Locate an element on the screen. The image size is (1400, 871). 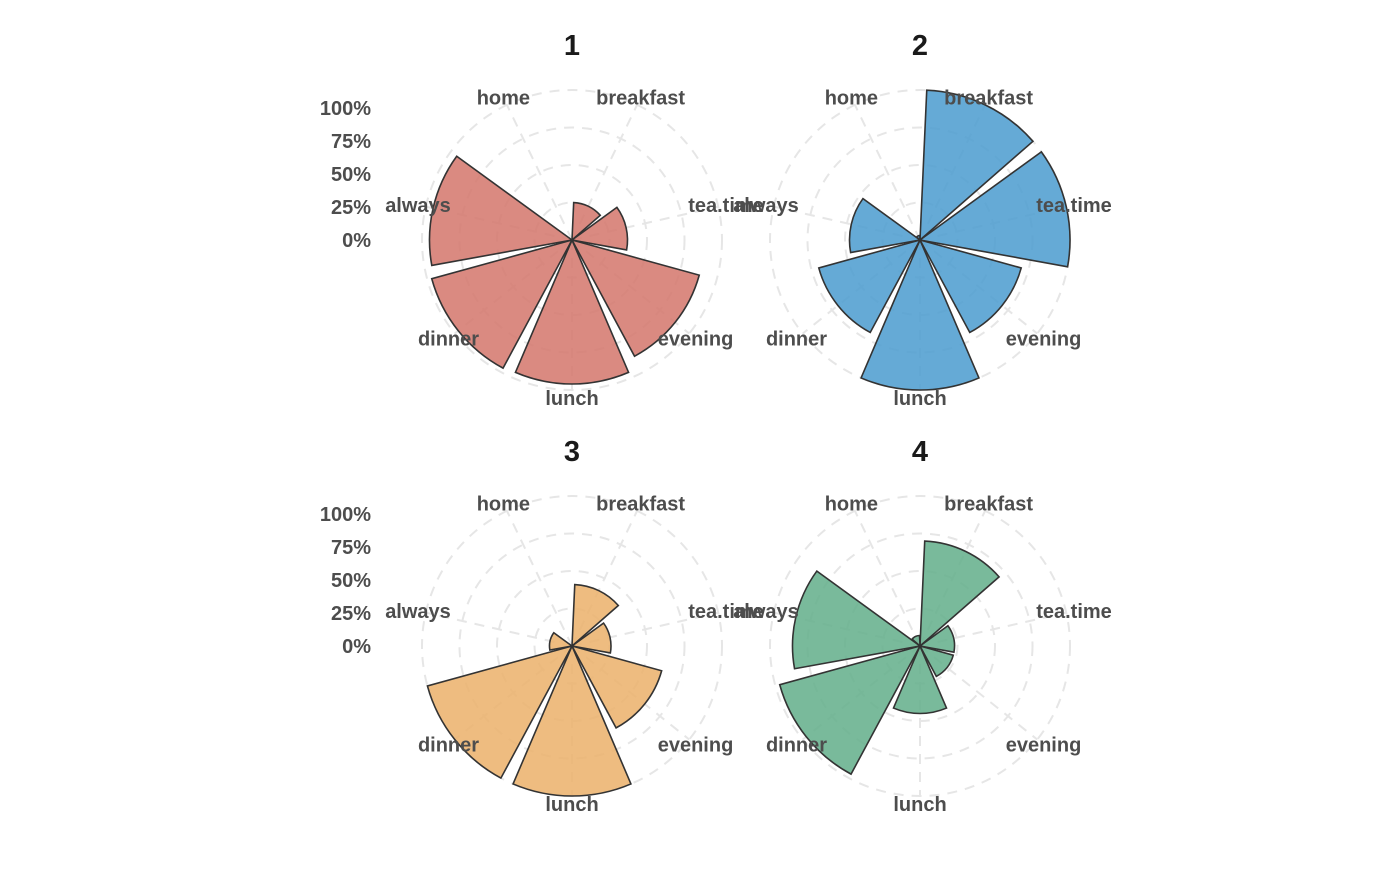
panel-title: 4 is located at coordinates (920, 452).